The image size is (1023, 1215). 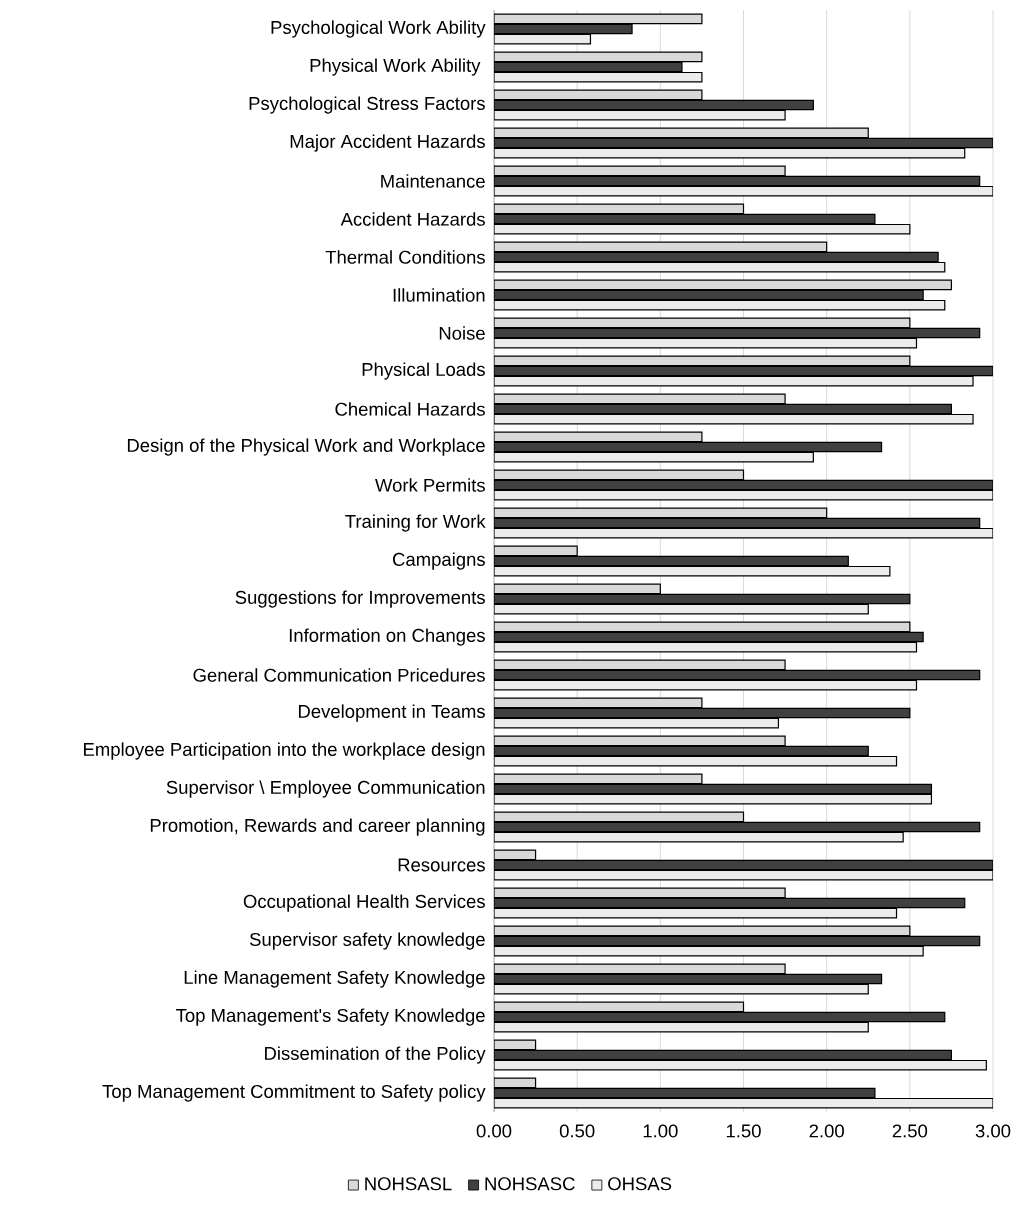 I want to click on y-tick-label: Supervisor safety knowledge, so click(x=367, y=941).